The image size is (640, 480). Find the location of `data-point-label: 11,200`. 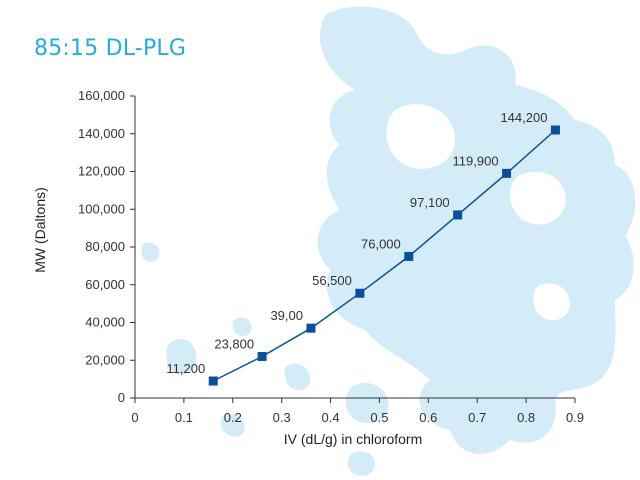

data-point-label: 11,200 is located at coordinates (185, 368).